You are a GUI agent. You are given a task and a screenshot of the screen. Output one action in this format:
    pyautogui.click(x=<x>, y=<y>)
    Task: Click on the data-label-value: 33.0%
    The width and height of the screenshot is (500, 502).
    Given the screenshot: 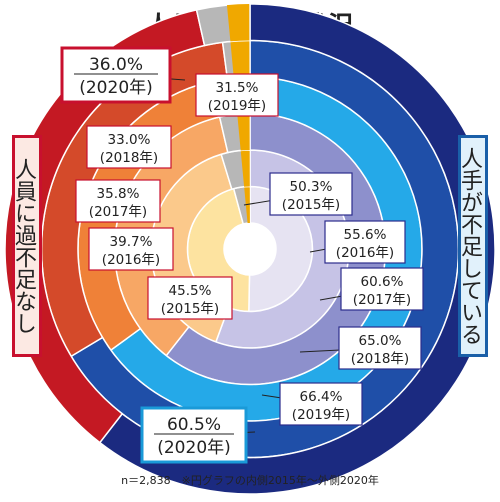 What is the action you would take?
    pyautogui.click(x=129, y=140)
    